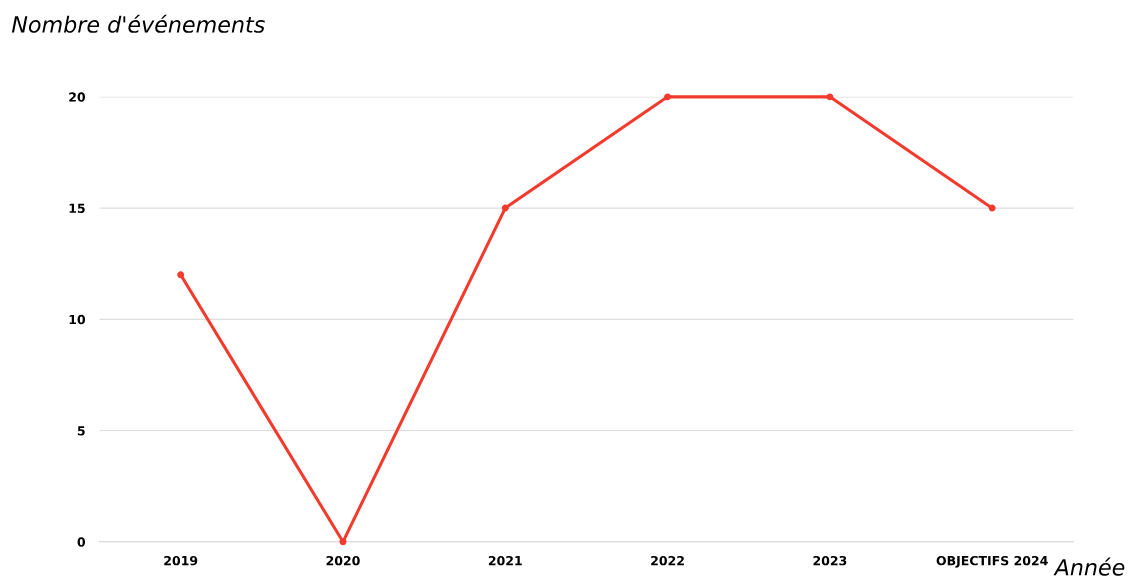  Describe the element at coordinates (77, 97) in the screenshot. I see `y-tick-label: 20` at that location.